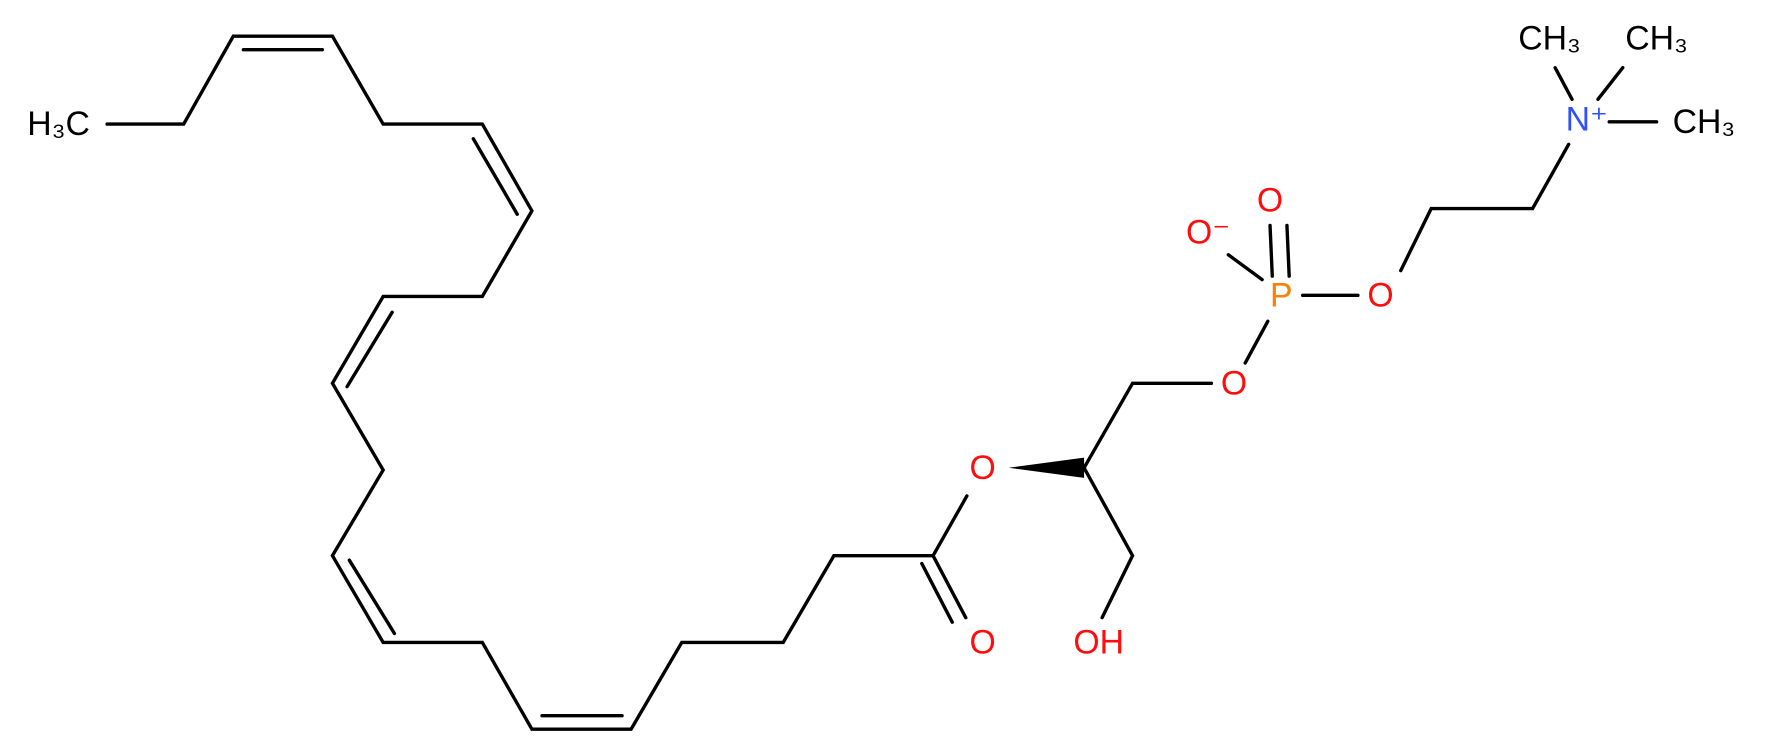  Describe the element at coordinates (950, 526) in the screenshot. I see `ester-bond` at that location.